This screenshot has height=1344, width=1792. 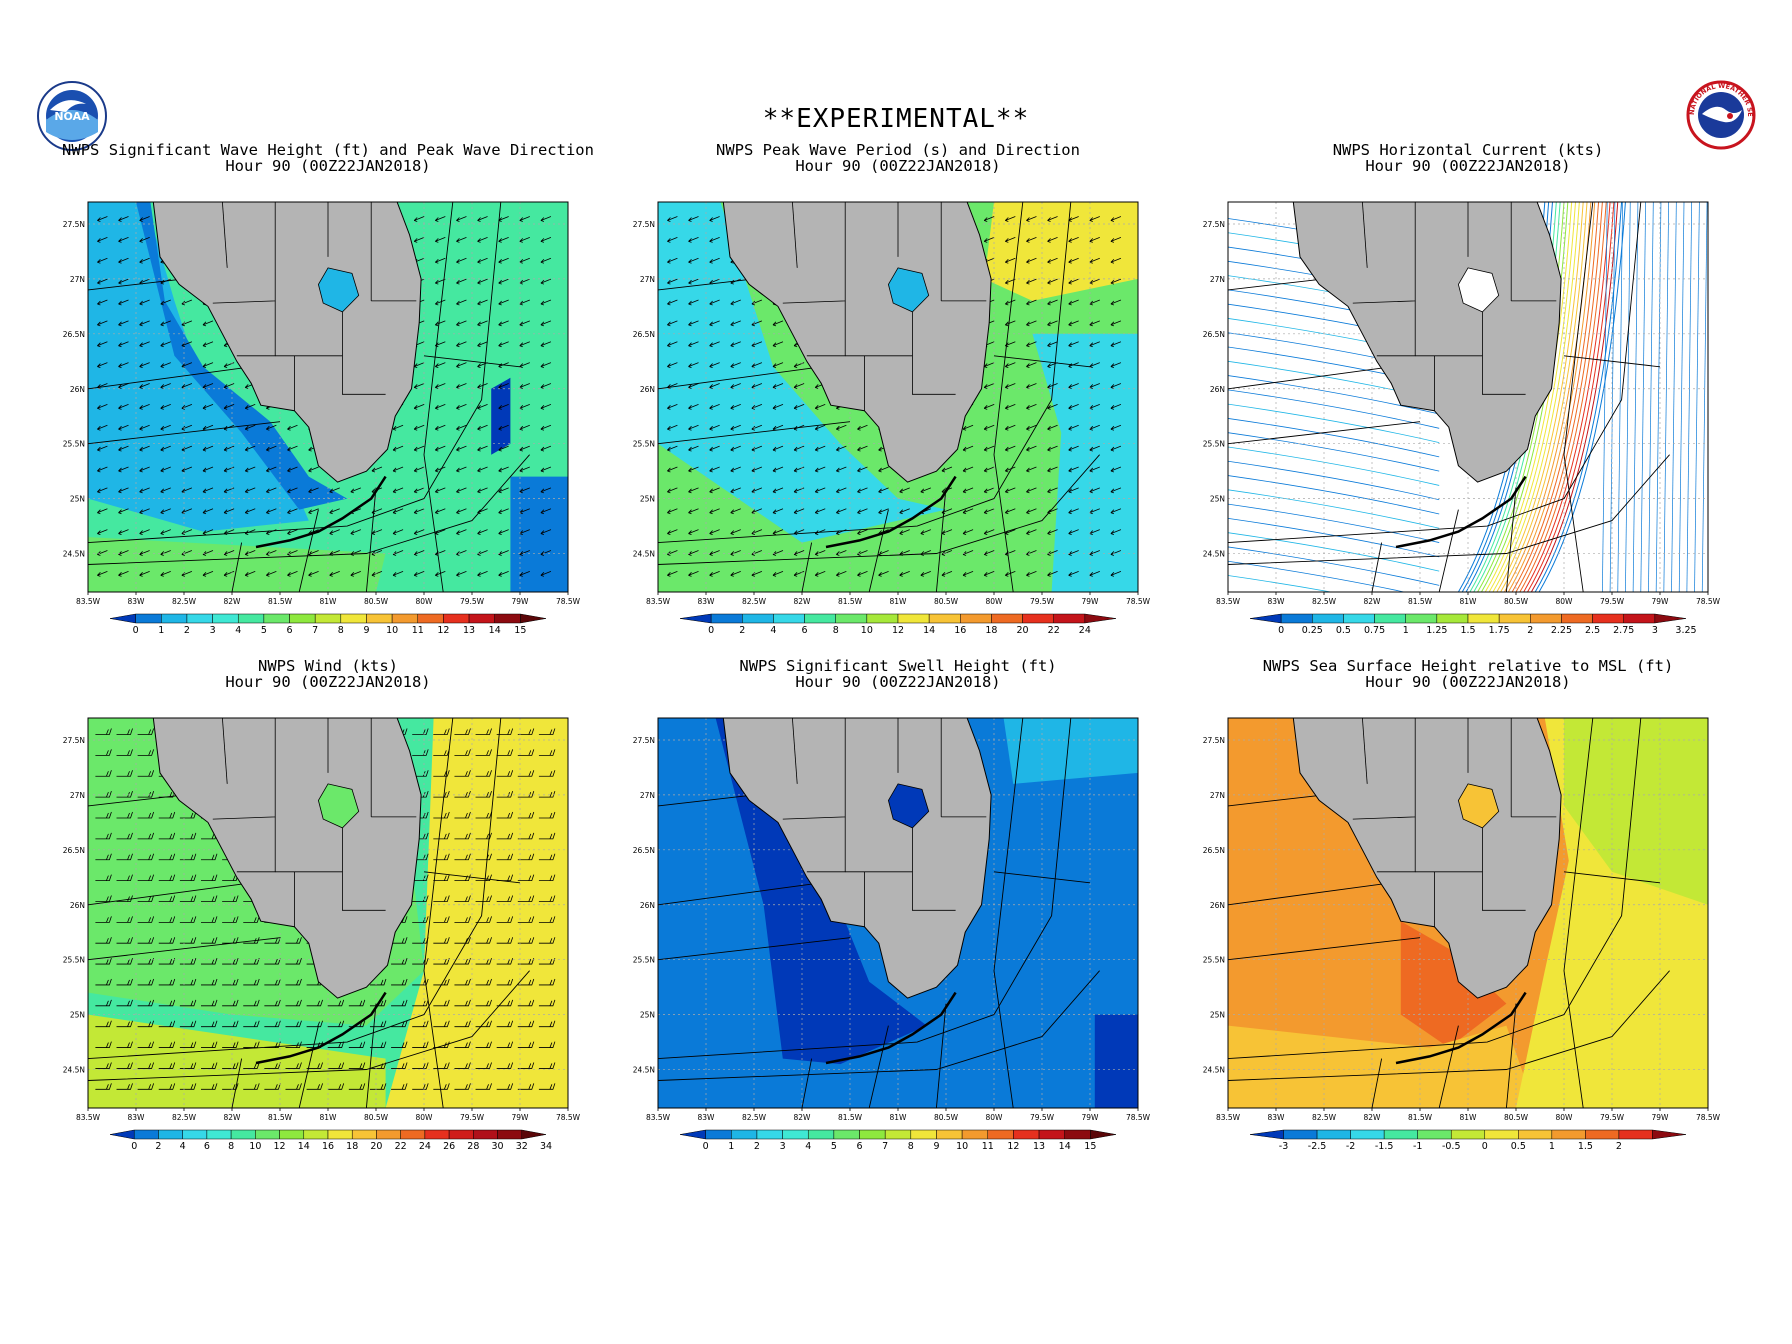 I want to click on lon-tick-label: 81.5W, so click(x=1420, y=1117).